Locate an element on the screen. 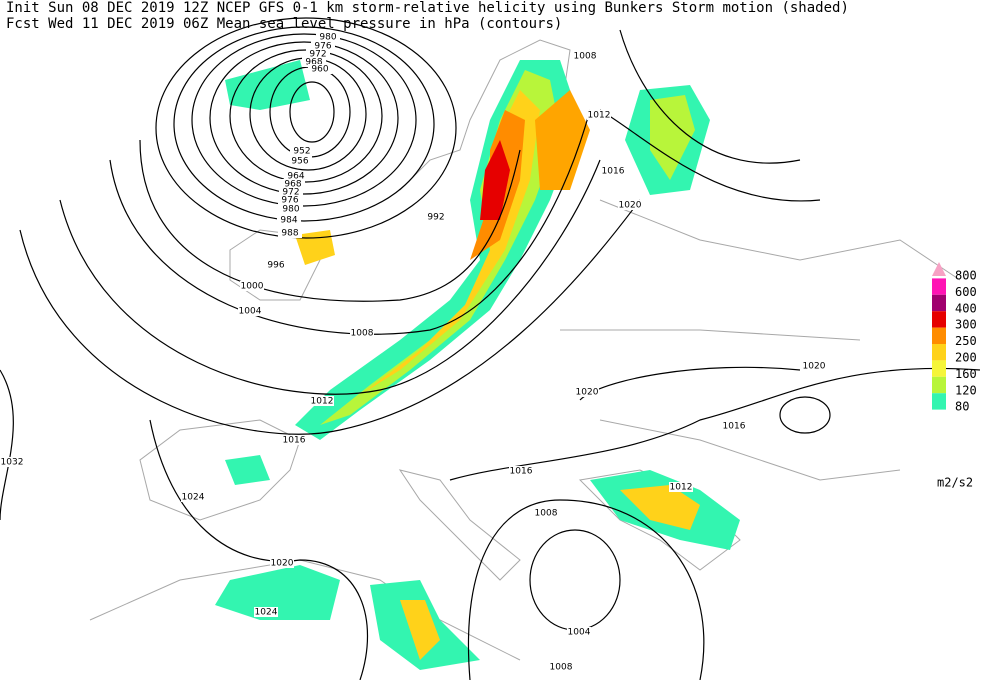 This screenshot has height=680, width=1000. contour-label: 952 is located at coordinates (301, 152).